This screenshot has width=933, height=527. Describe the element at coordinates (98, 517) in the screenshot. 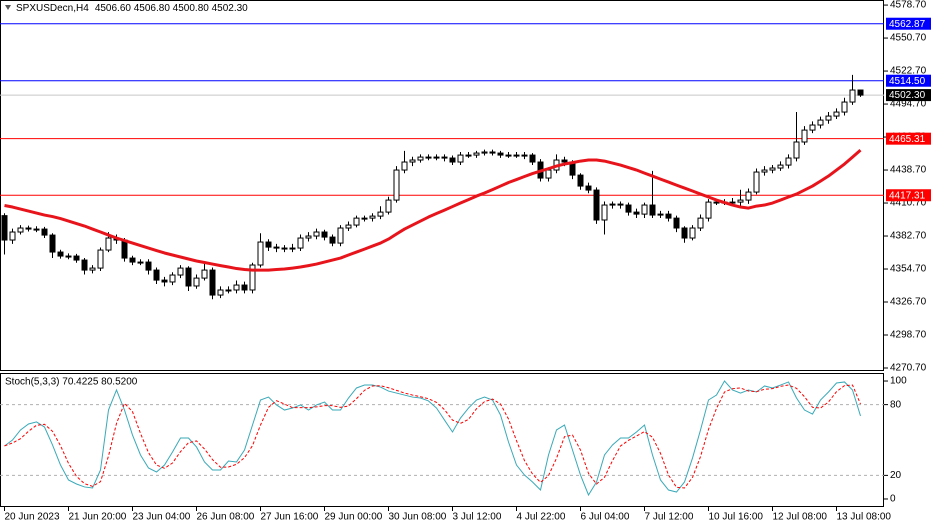

I see `x-tick-label: 21 Jun 20:00` at that location.